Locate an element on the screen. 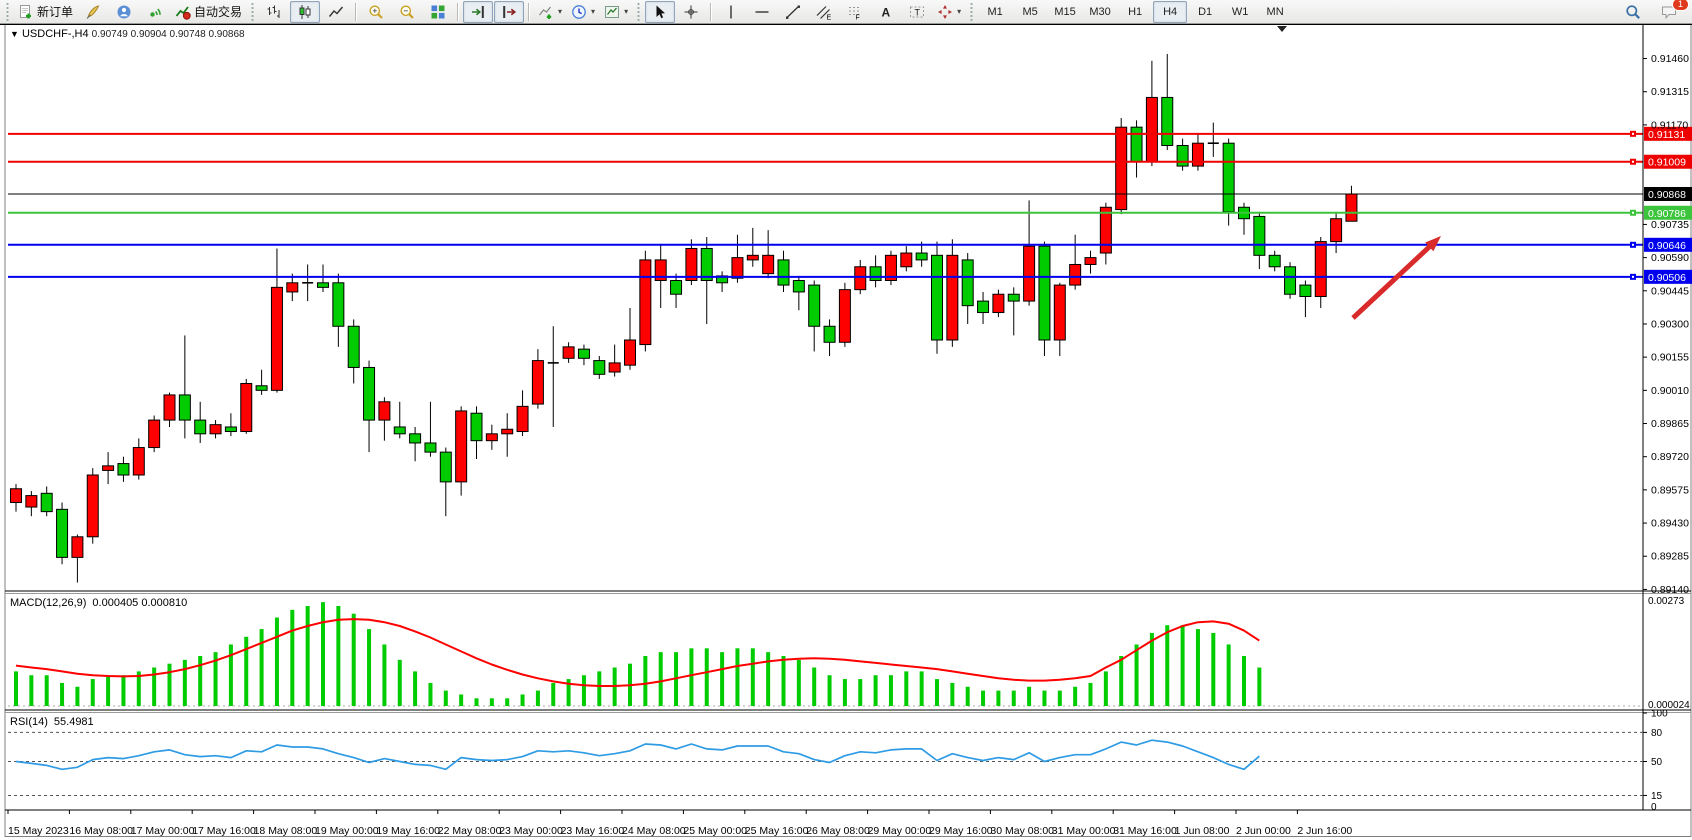  time-axis-label: 2 Jun 16:00 is located at coordinates (1324, 831).